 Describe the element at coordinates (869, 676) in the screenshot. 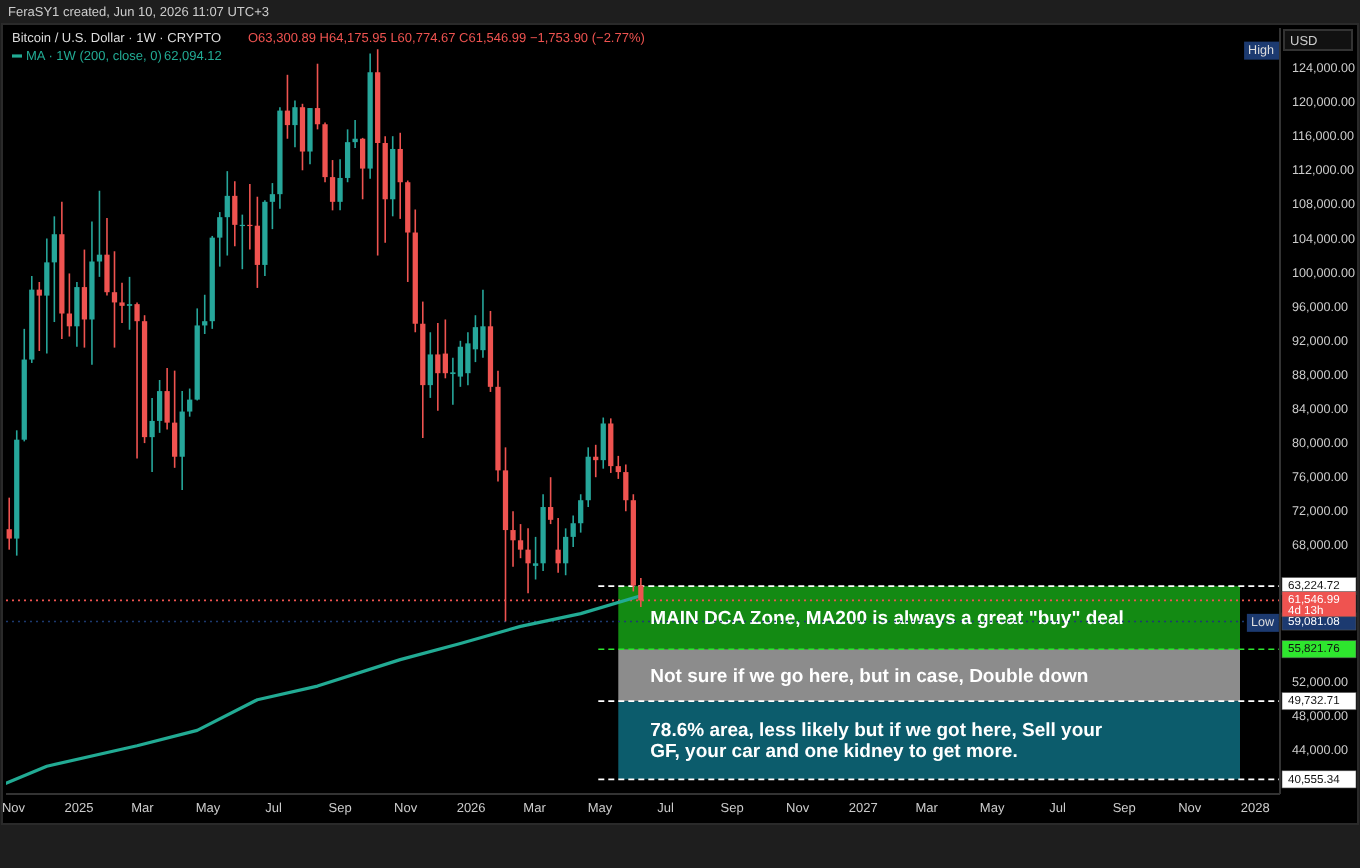

I see `band-label: Not sure if we go here, but in case, Double down` at that location.